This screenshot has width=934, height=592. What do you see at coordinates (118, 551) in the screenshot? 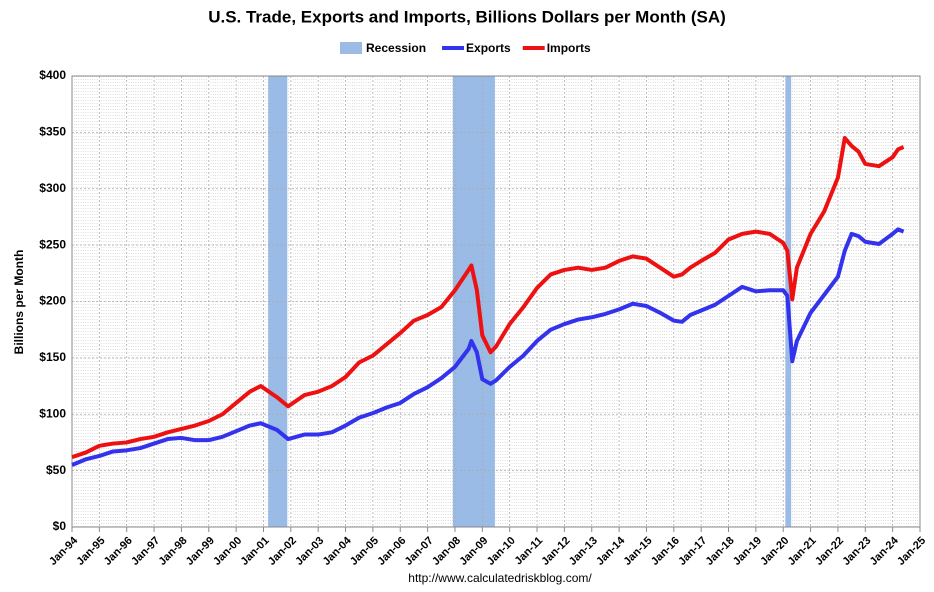
I see `x-tick-label: Jan-96` at bounding box center [118, 551].